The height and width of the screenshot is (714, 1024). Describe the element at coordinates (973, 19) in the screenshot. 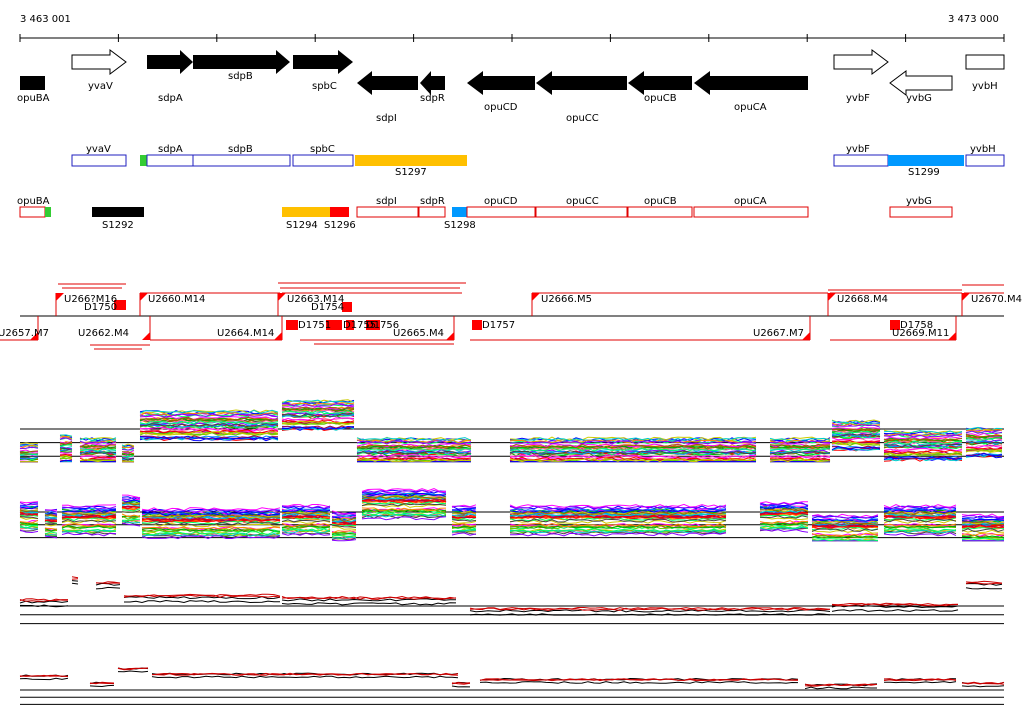

I see `coord-end-label: 3 473 000` at that location.